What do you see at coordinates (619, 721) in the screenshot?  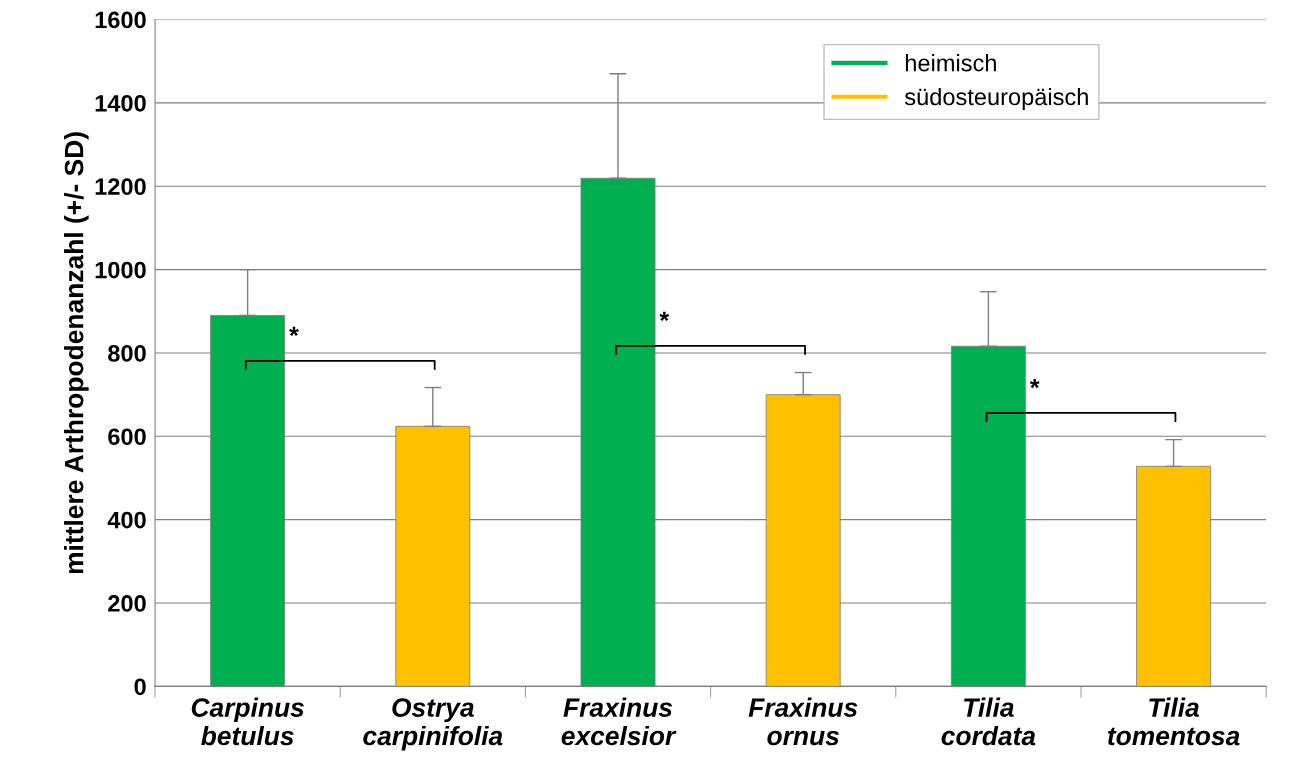 I see `x-tick-label: Fraxinus excelsior` at bounding box center [619, 721].